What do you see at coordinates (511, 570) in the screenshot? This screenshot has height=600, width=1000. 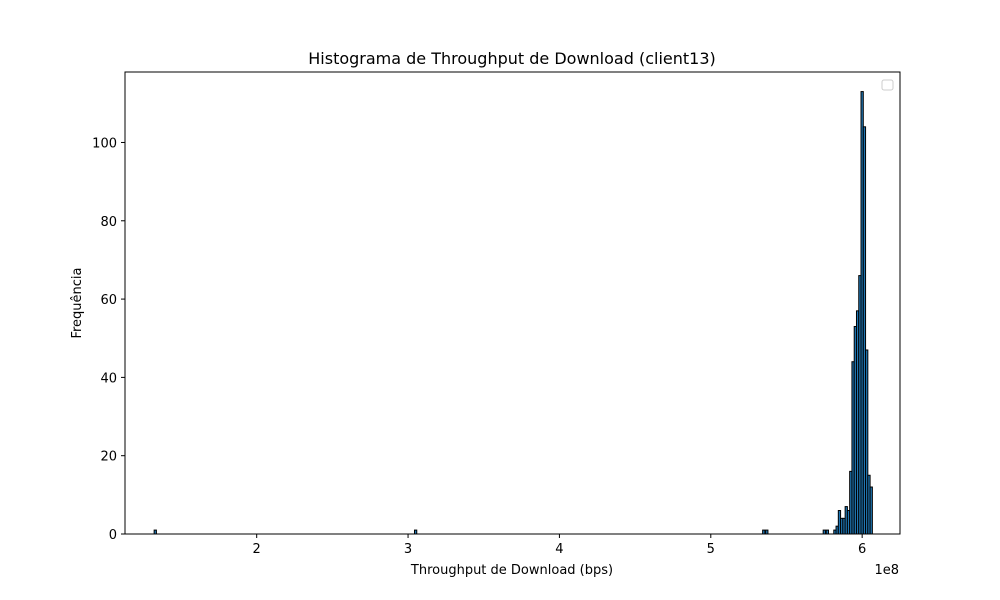 I see `x-axis-label: Throughput de Download (bps)` at bounding box center [511, 570].